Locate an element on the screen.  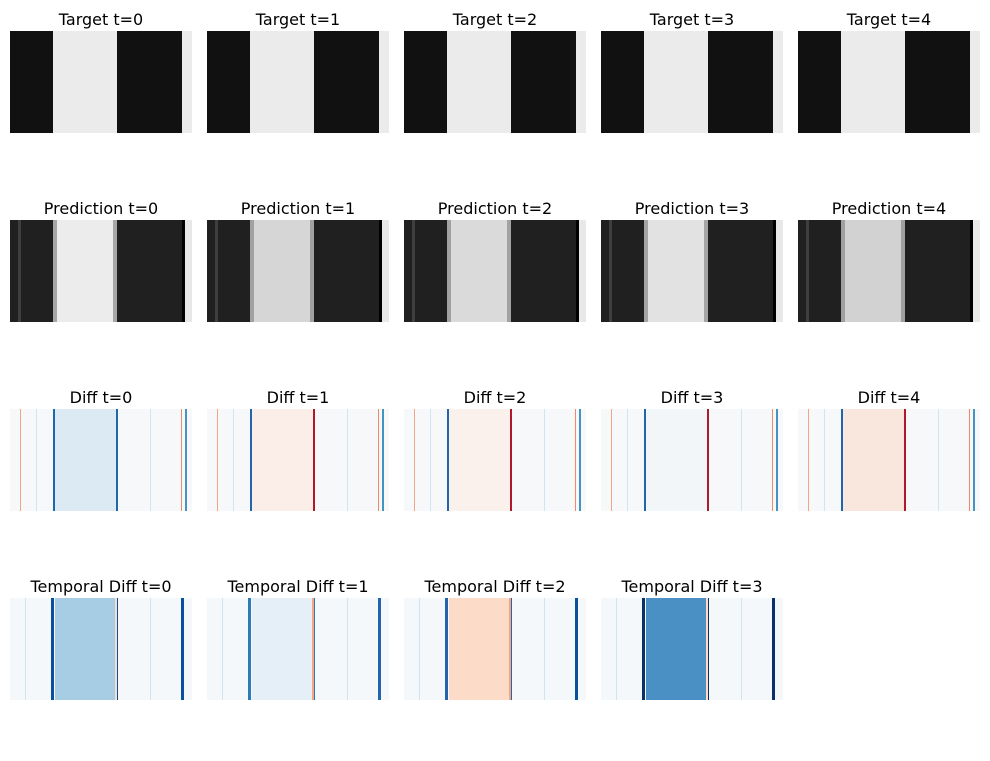
panel-title: Prediction t=3 is located at coordinates (692, 208).